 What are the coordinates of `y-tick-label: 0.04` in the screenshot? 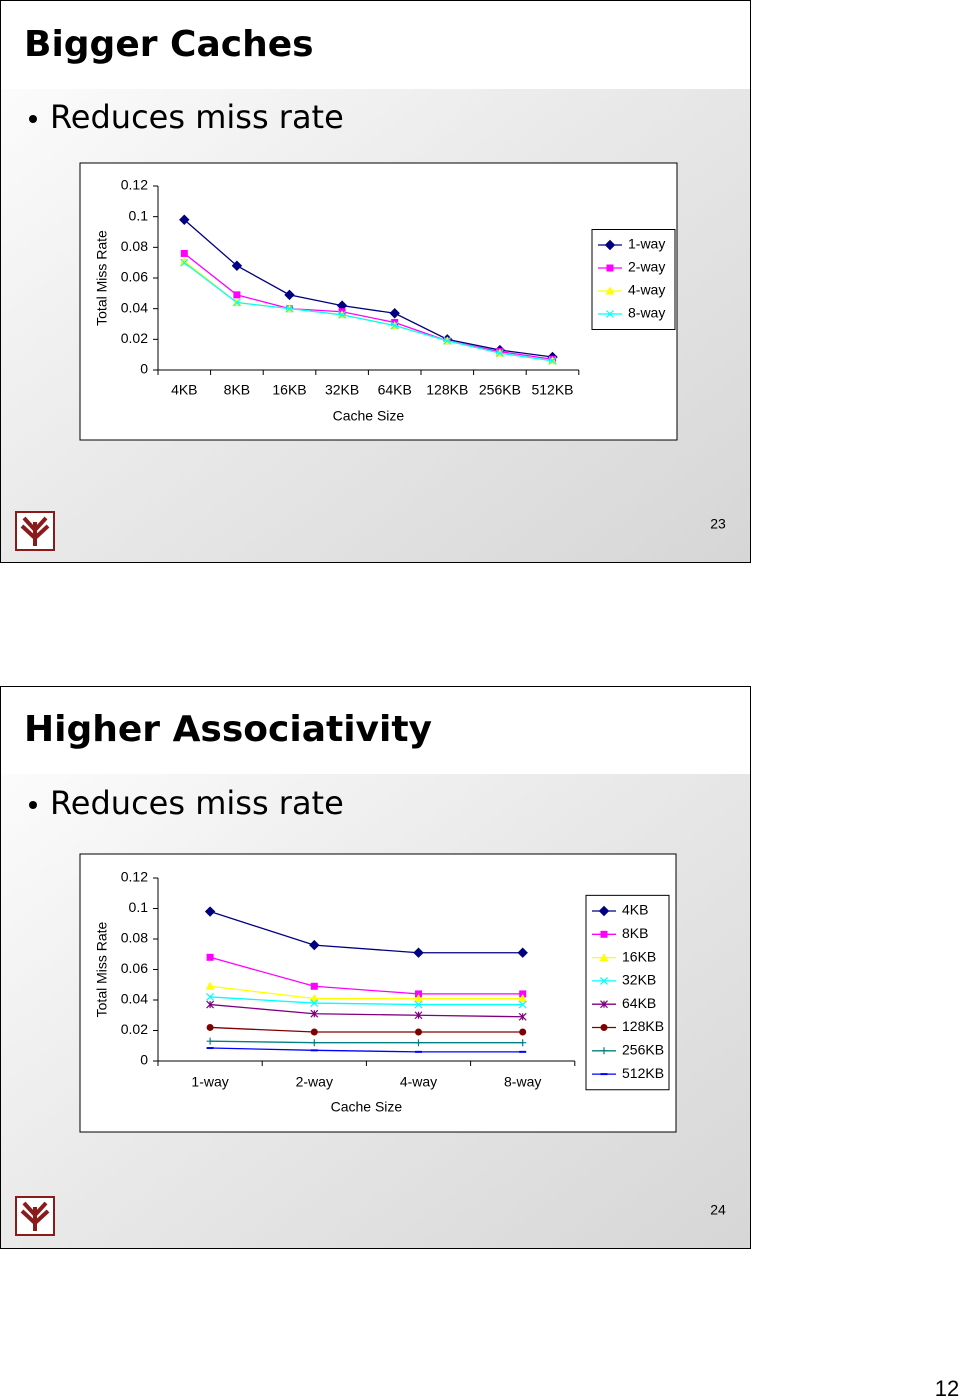 It's located at (134, 999).